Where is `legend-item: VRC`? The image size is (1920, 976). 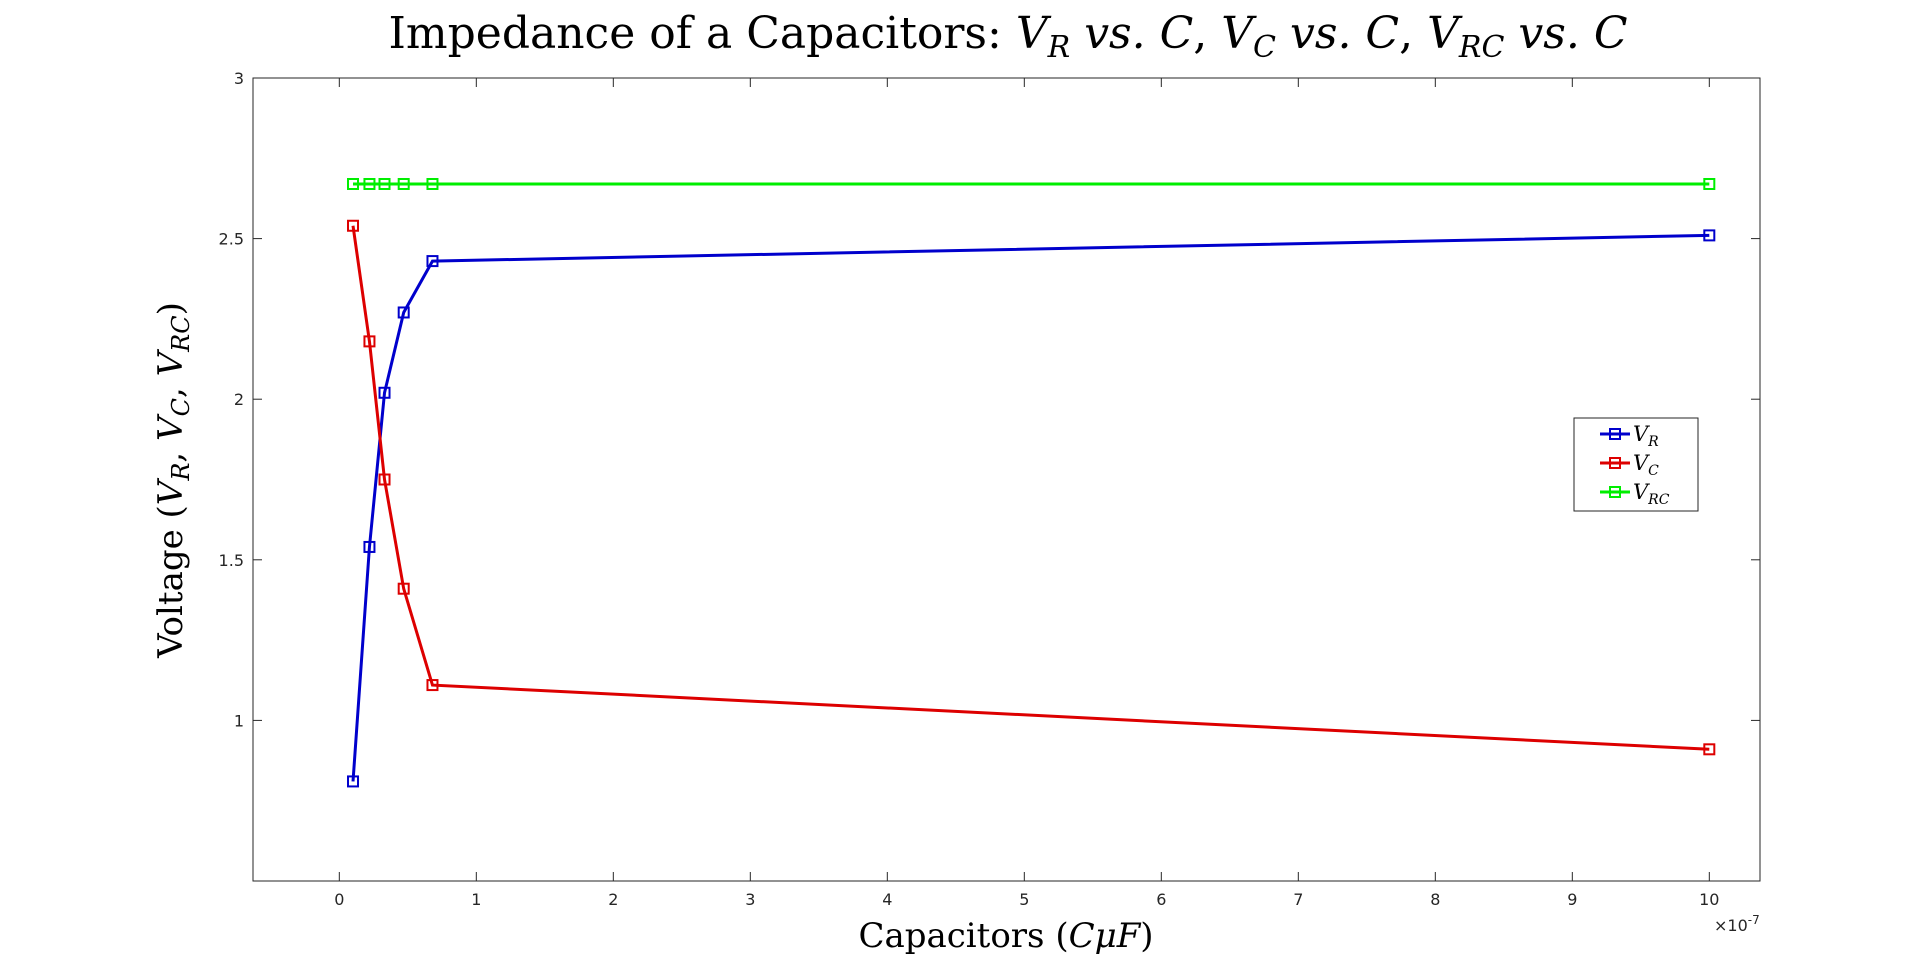 legend-item: VRC is located at coordinates (1635, 494).